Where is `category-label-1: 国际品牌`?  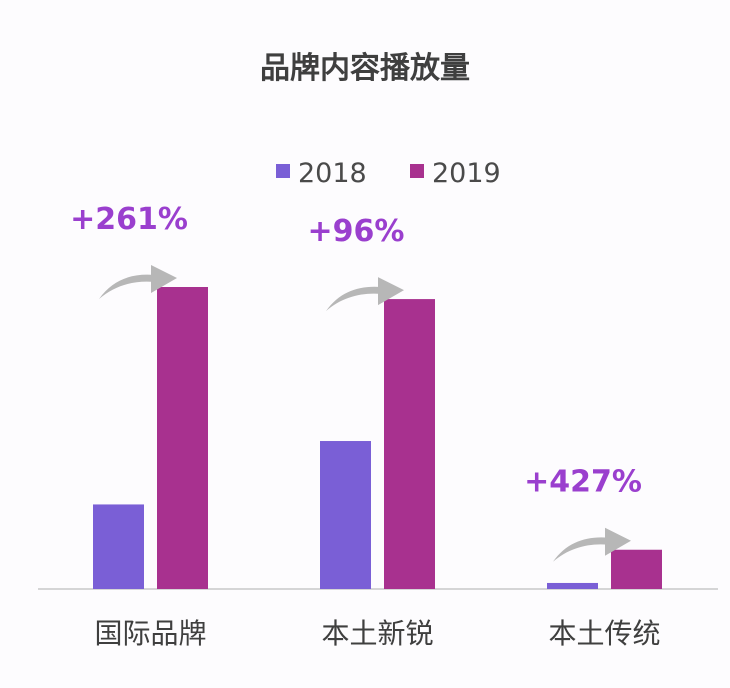 category-label-1: 国际品牌 is located at coordinates (150, 633).